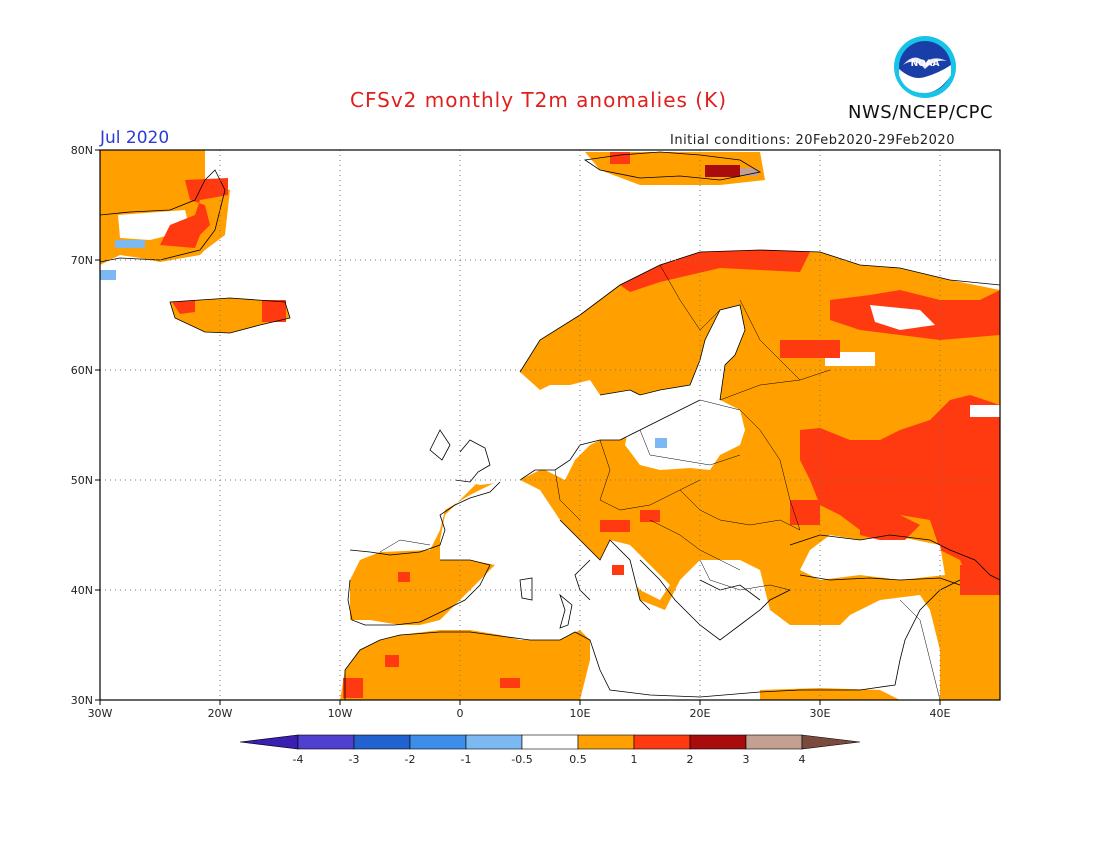 This screenshot has width=1100, height=850. I want to click on russia-hot-region, so click(900, 495).